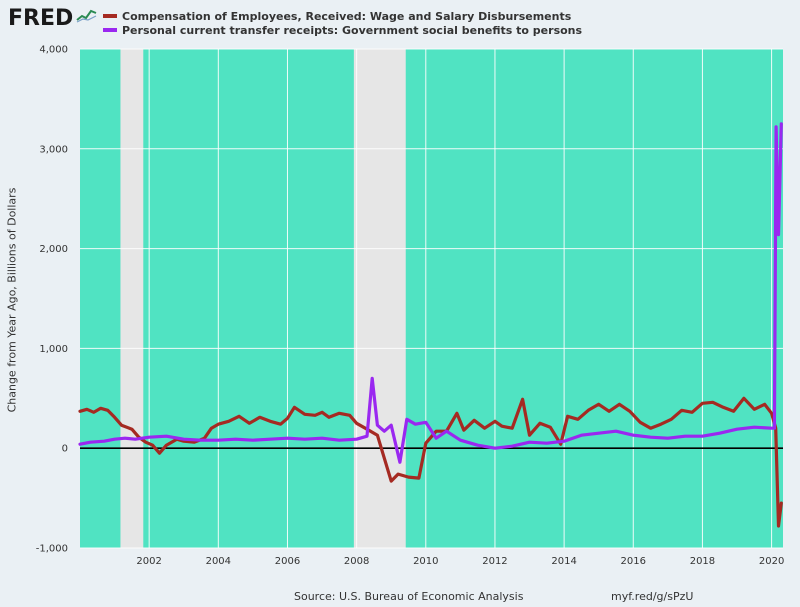  Describe the element at coordinates (53, 50) in the screenshot. I see `y-tick-label: 4,000` at that location.